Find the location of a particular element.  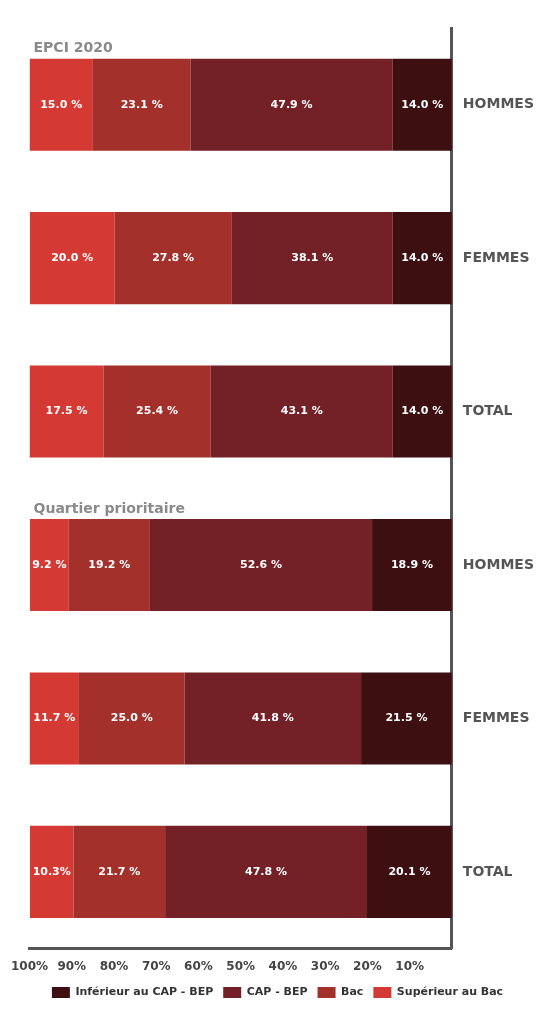

x-tick-label: 80% is located at coordinates (114, 965).